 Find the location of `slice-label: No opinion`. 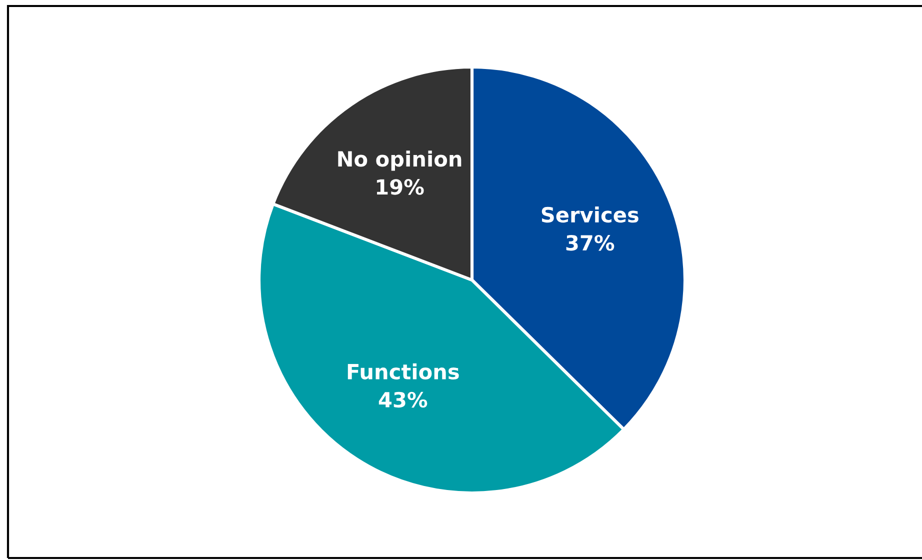

slice-label: No opinion is located at coordinates (400, 160).